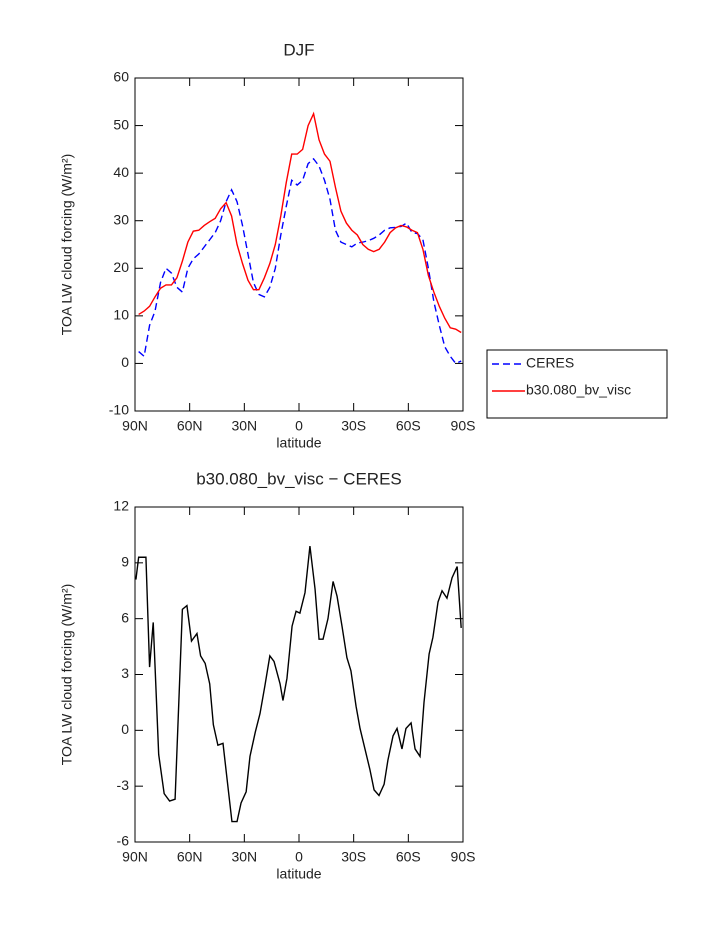 The width and height of the screenshot is (723, 935). I want to click on y-tick-label: 10, so click(121, 315).